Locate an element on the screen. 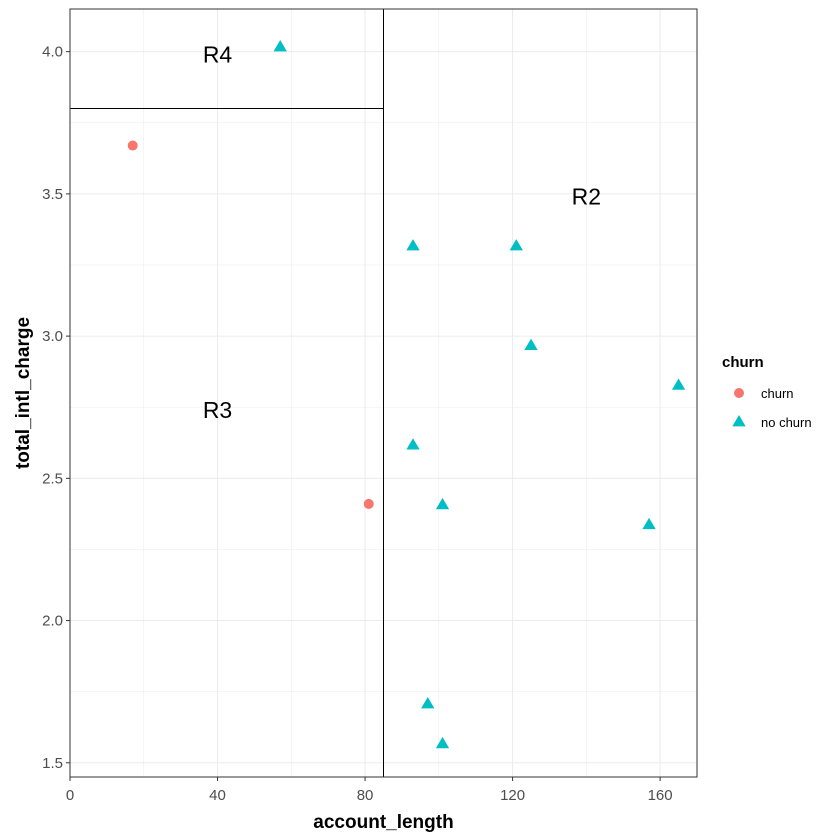 Image resolution: width=840 pixels, height=840 pixels. x-axis-title: account_length is located at coordinates (383, 822).